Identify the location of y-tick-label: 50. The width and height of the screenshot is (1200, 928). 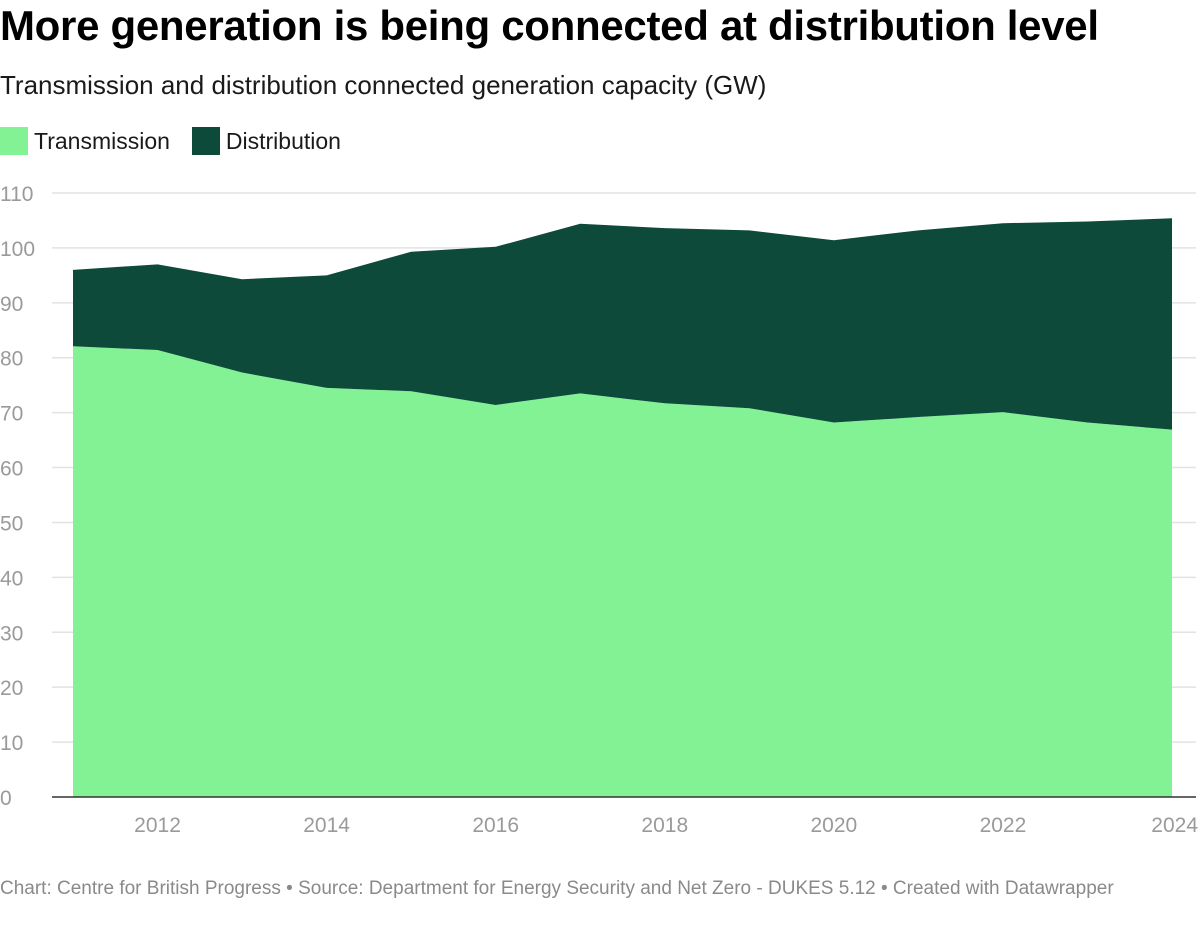
(11, 523).